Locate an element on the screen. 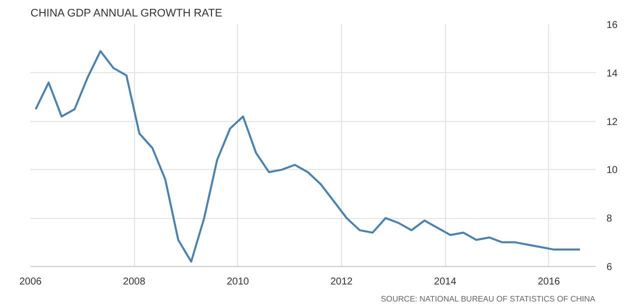  x-tick-label: 2010 is located at coordinates (238, 282).